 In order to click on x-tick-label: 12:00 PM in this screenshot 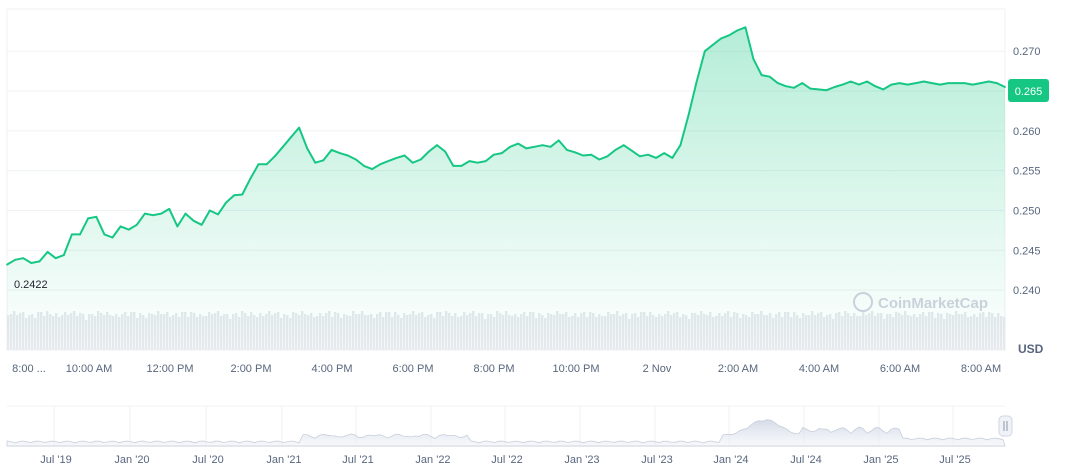, I will do `click(169, 369)`.